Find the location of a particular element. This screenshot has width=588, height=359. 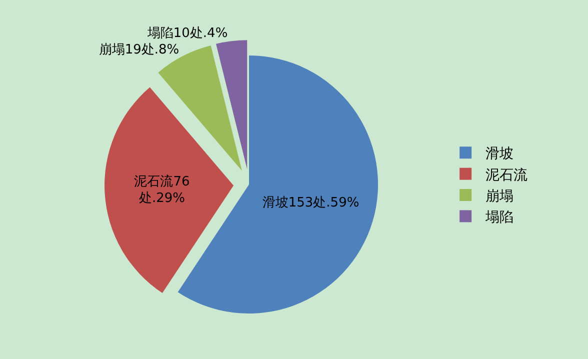

data-label: 泥石流76 处.29% is located at coordinates (162, 189).